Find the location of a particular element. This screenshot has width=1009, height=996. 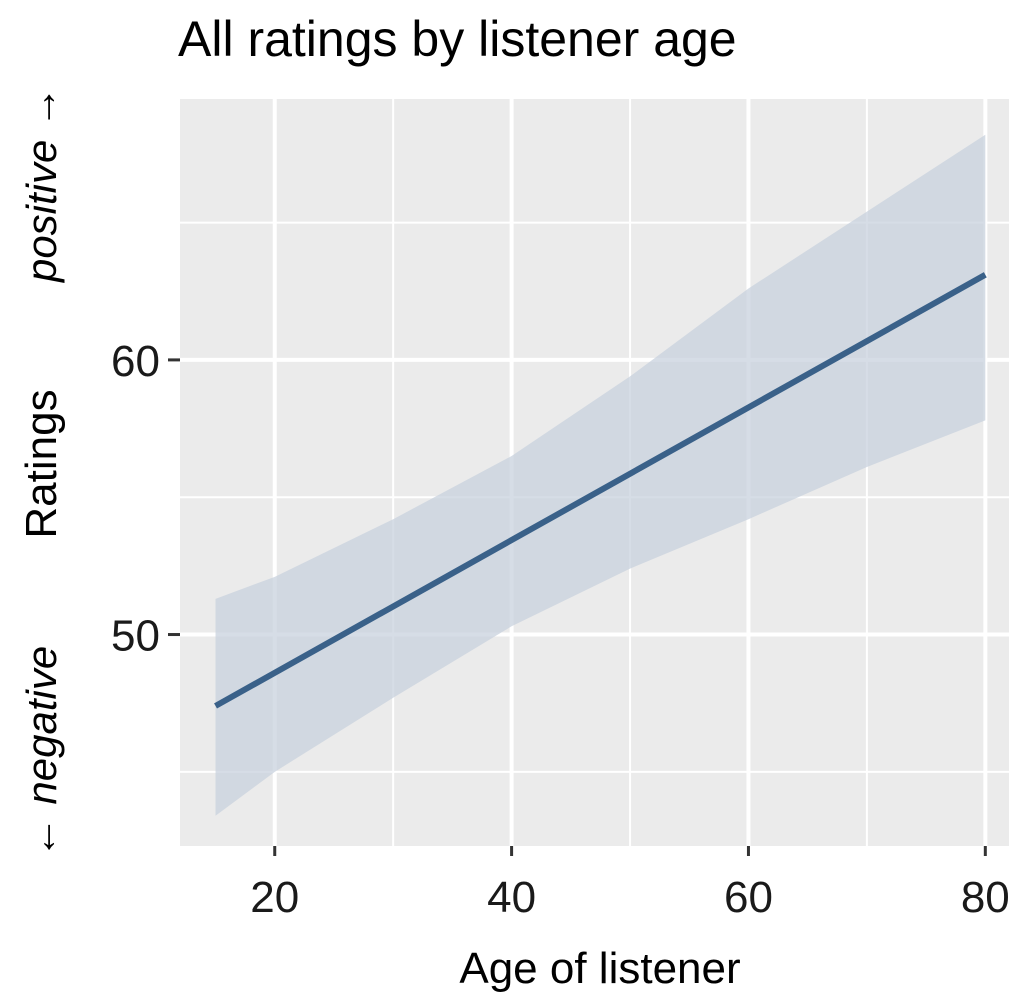

y-tick-label: 60 is located at coordinates (135, 361).